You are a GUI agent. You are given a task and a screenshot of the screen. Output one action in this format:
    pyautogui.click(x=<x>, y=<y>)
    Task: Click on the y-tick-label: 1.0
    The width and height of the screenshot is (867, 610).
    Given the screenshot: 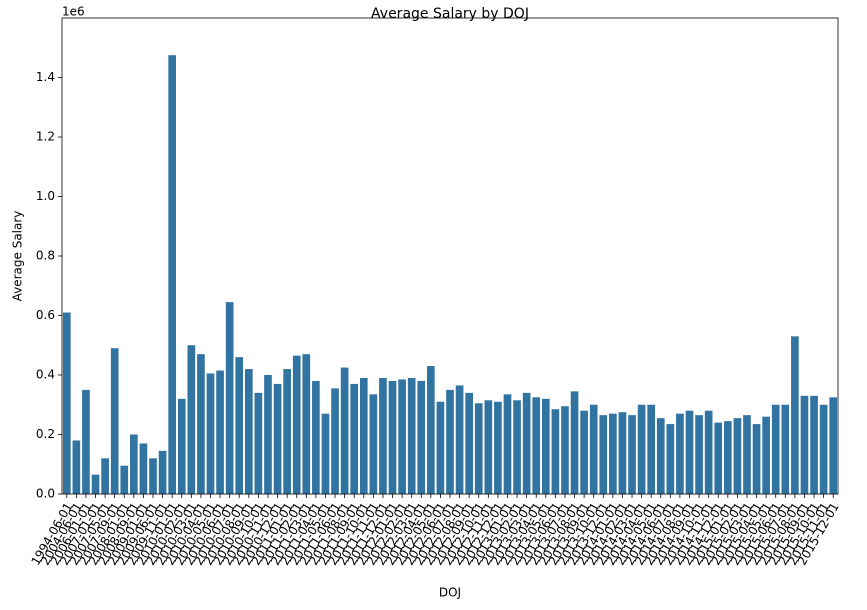 What is the action you would take?
    pyautogui.click(x=45, y=196)
    